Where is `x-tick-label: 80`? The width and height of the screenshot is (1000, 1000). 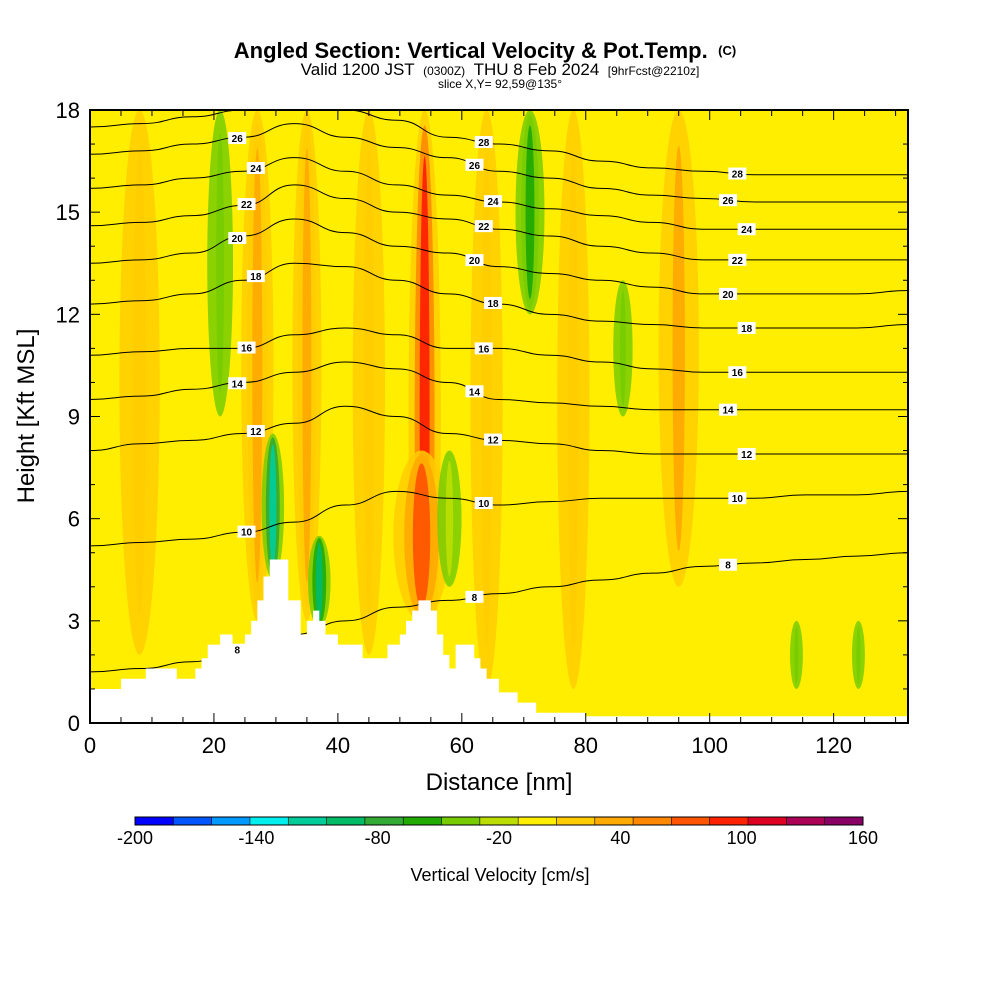 x-tick-label: 80 is located at coordinates (586, 745).